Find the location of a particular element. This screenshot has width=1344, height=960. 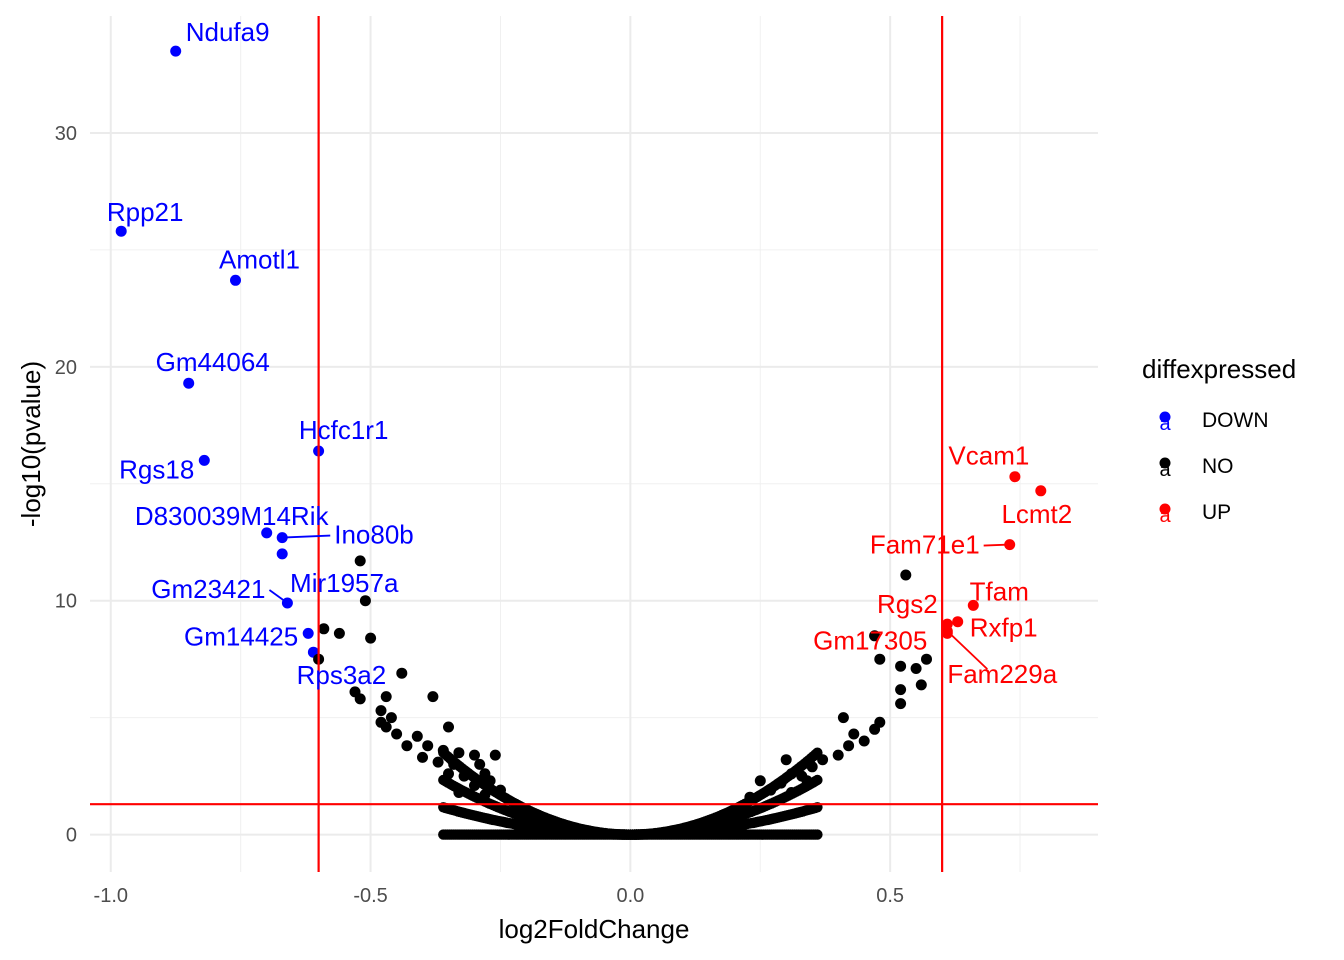

connector-ino80b is located at coordinates (306, 536).